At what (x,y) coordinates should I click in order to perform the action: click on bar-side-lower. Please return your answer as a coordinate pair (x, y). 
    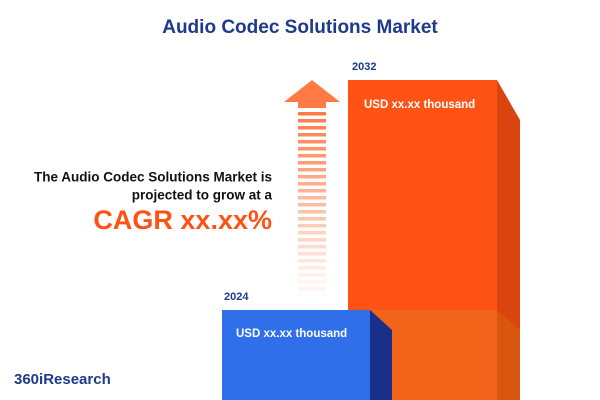
    Looking at the image, I should click on (508, 355).